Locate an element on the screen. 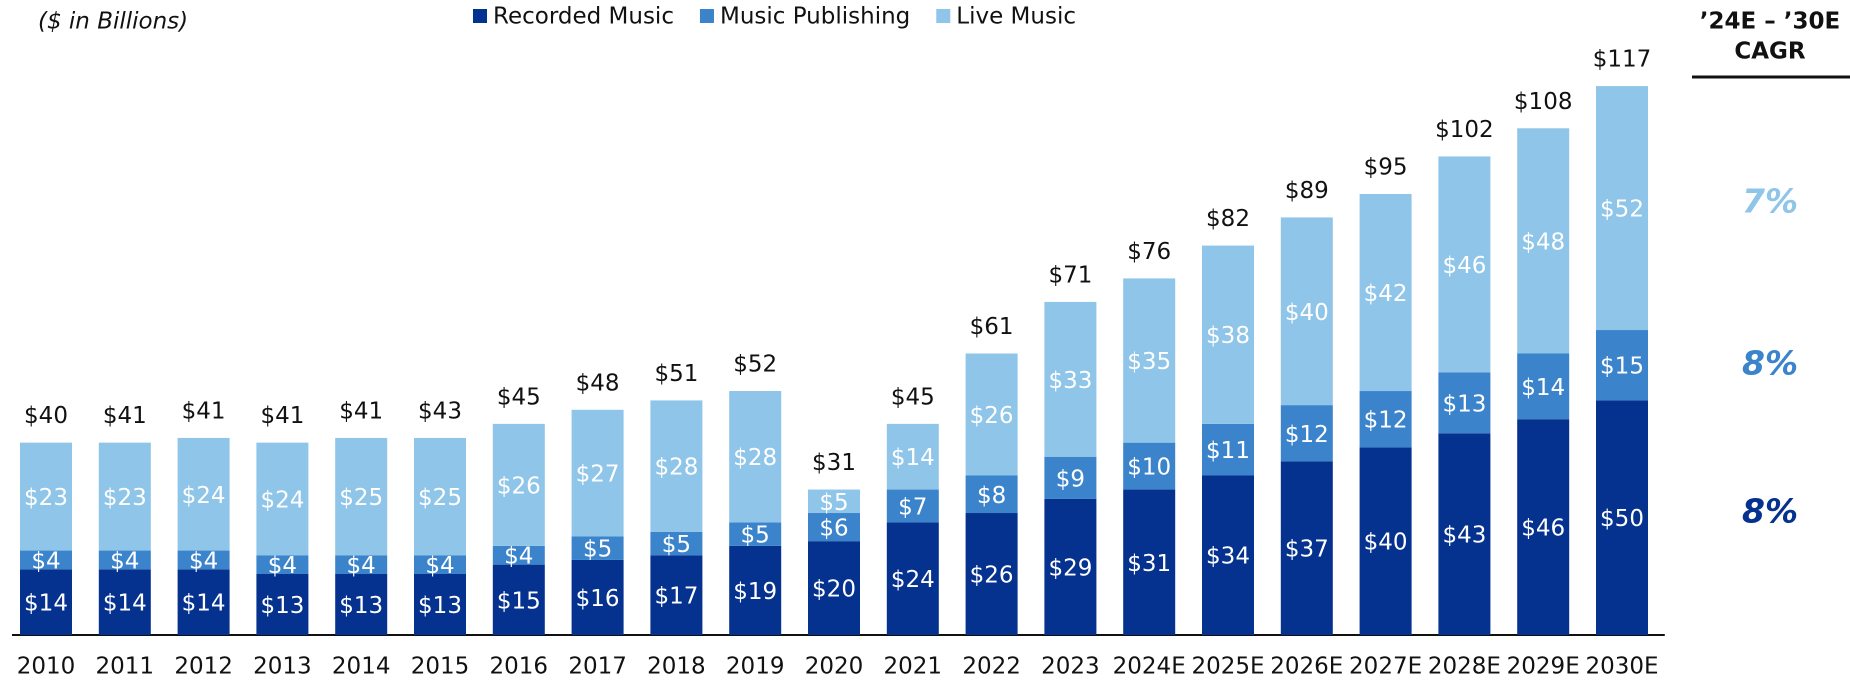 The image size is (1850, 681). value-label: $40 is located at coordinates (1386, 543).